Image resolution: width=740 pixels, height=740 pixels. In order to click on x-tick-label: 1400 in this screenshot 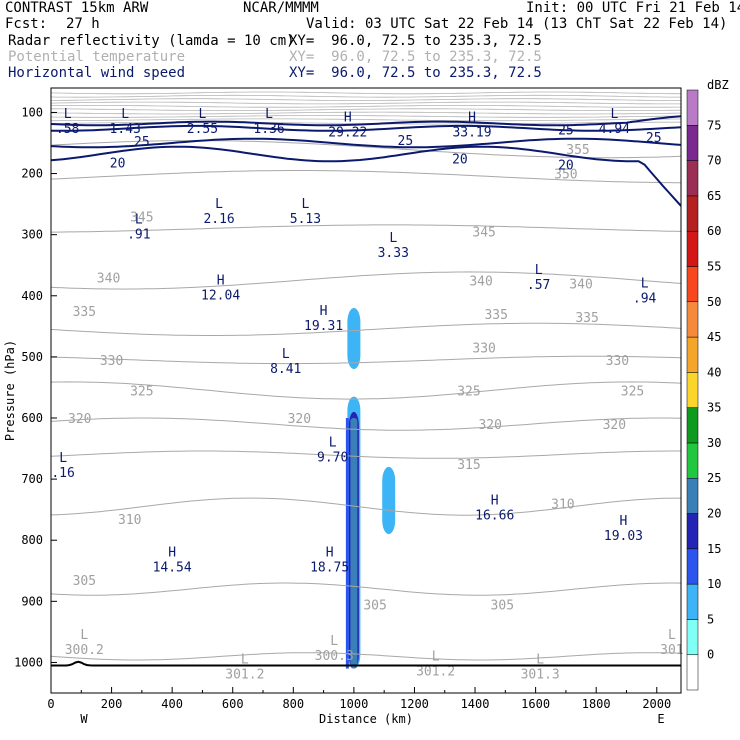, I will do `click(475, 704)`.